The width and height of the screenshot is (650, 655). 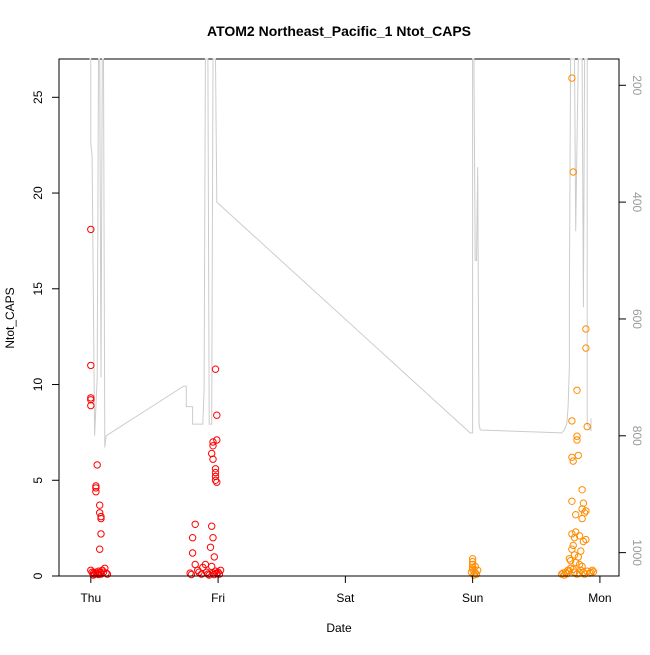 I want to click on y2-tick-label-1000: 1000, so click(x=637, y=552).